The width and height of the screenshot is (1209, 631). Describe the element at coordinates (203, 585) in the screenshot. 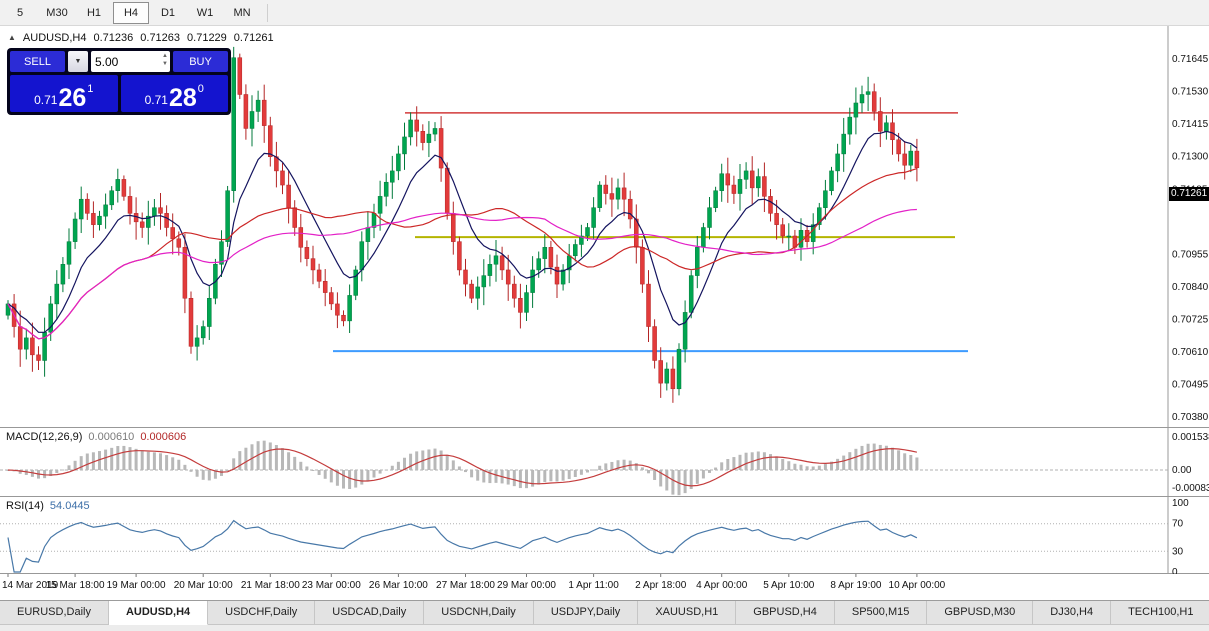

I see `svg-text: 20 Mar 10:00` at that location.